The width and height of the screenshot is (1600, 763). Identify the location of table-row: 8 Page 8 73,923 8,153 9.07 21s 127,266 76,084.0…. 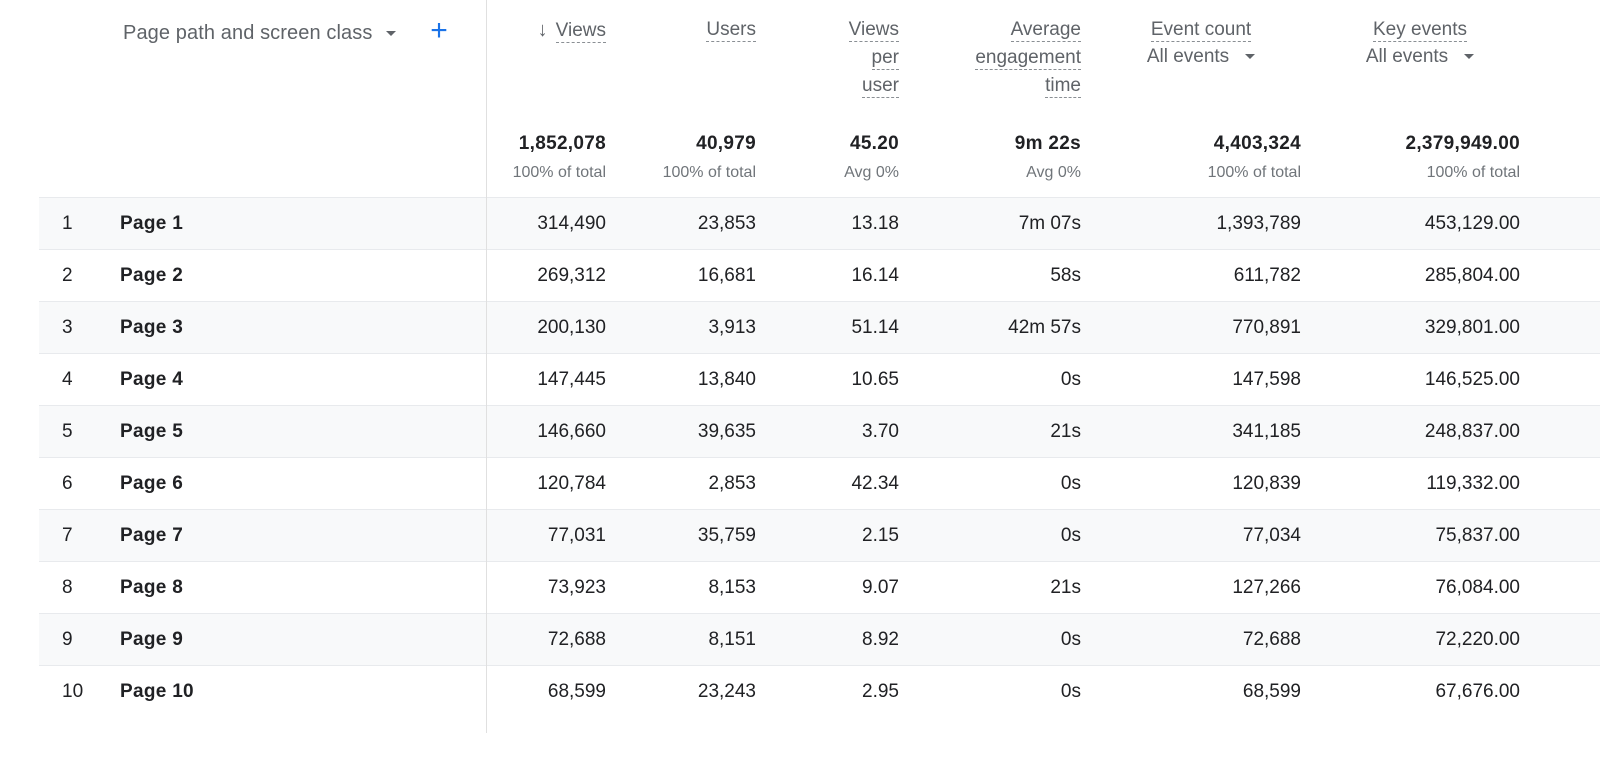
(819, 587).